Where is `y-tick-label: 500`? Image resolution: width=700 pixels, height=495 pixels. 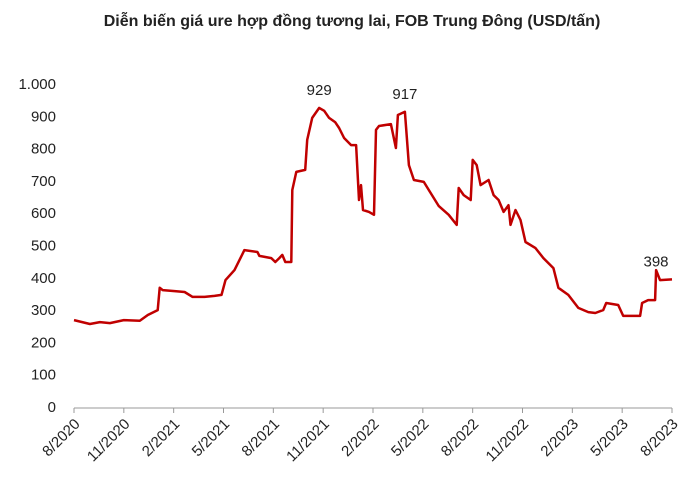 y-tick-label: 500 is located at coordinates (43, 245).